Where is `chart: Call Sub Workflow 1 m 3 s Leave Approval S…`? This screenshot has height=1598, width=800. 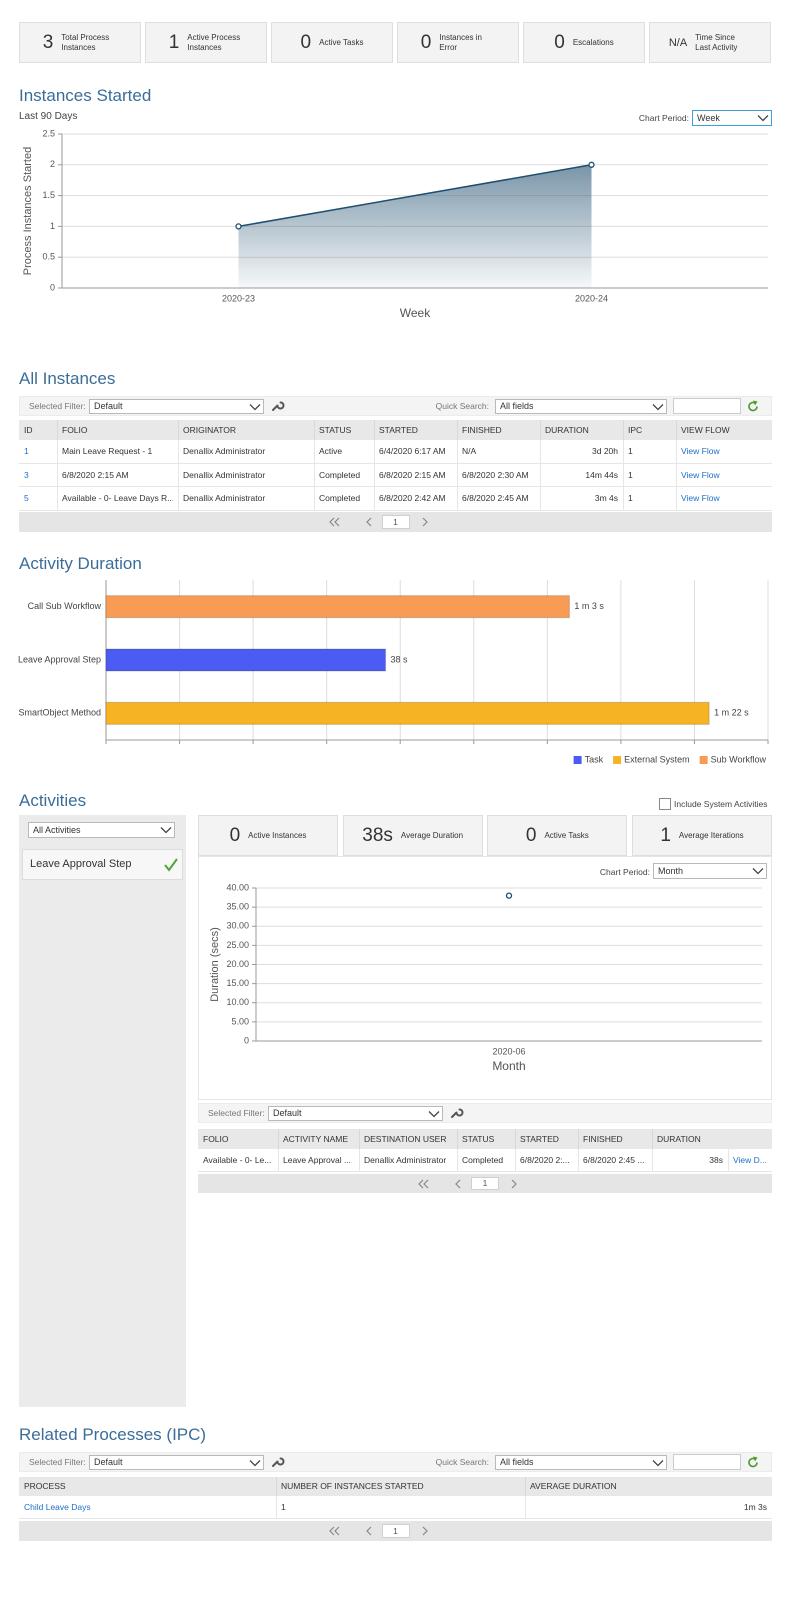 chart: Call Sub Workflow 1 m 3 s Leave Approval S… is located at coordinates (393, 672).